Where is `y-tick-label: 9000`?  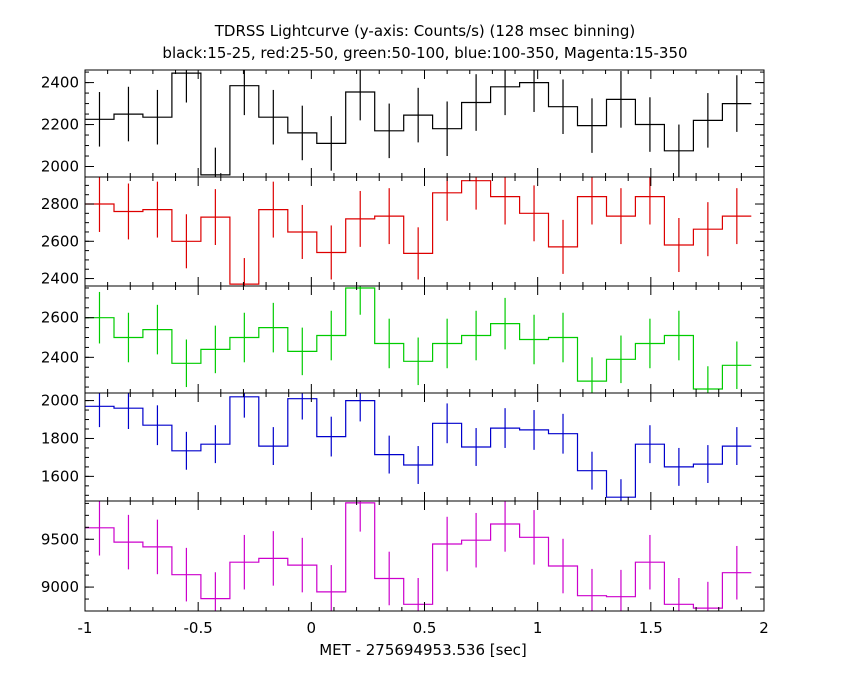 y-tick-label: 9000 is located at coordinates (60, 587).